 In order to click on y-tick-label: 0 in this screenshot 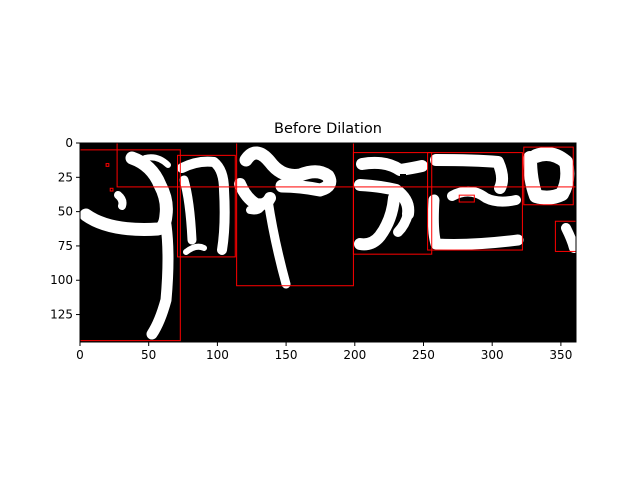, I will do `click(69, 143)`.